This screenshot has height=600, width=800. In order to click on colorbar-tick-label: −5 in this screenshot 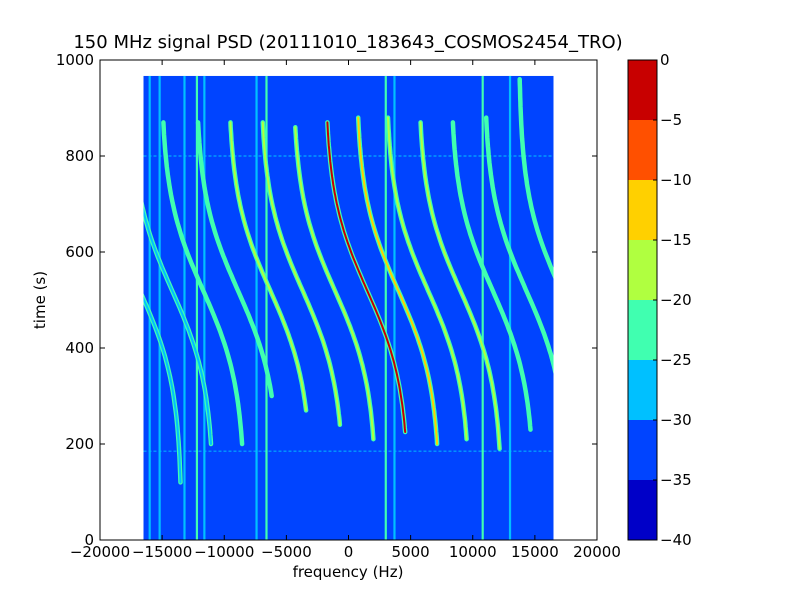, I will do `click(671, 120)`.